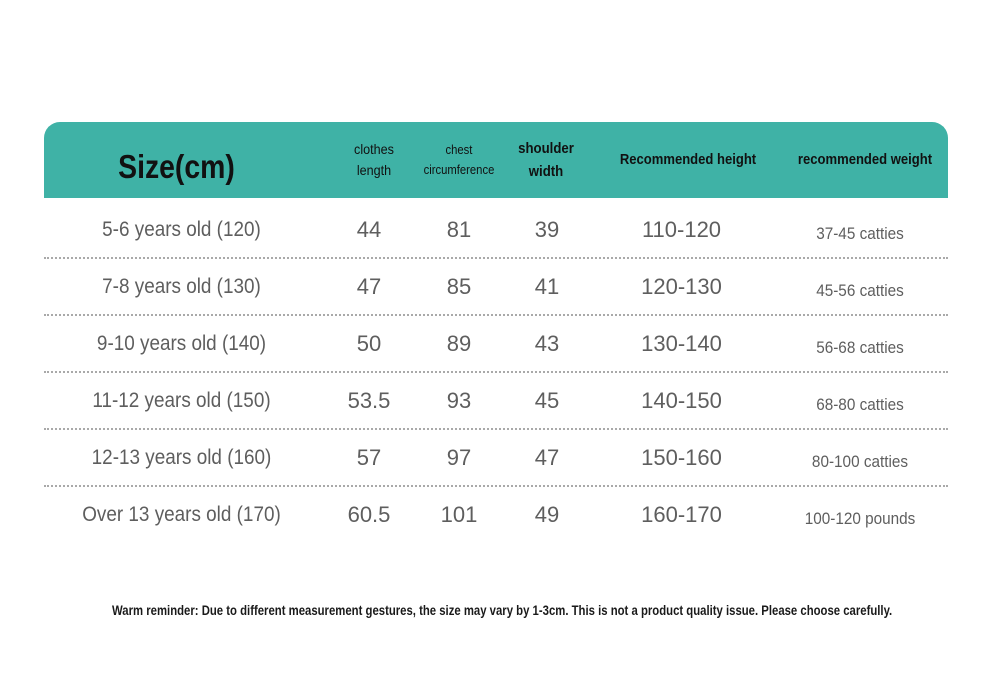 The width and height of the screenshot is (992, 695). Describe the element at coordinates (459, 343) in the screenshot. I see `cell-chest: 89` at that location.